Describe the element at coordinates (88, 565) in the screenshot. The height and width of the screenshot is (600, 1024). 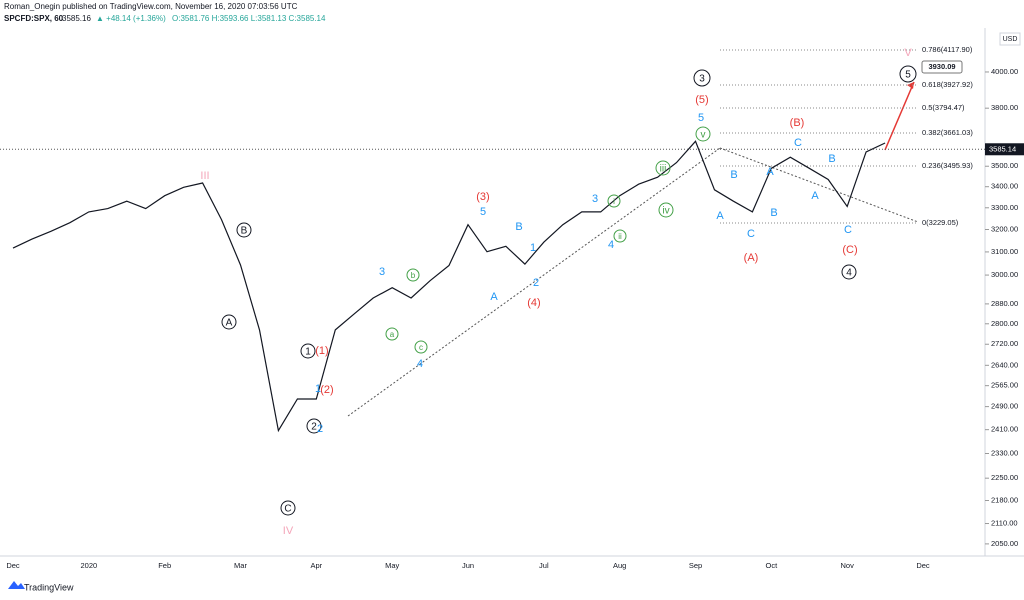
I see `x-tick-label: 2020` at that location.